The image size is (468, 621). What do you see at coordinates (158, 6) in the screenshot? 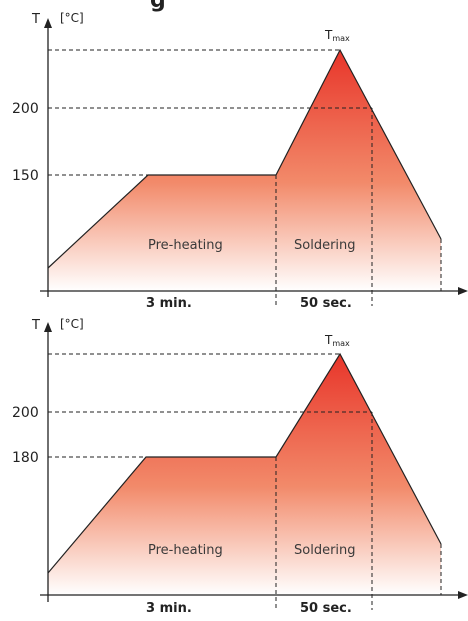
I see `header-title-fragment: g` at bounding box center [158, 6].